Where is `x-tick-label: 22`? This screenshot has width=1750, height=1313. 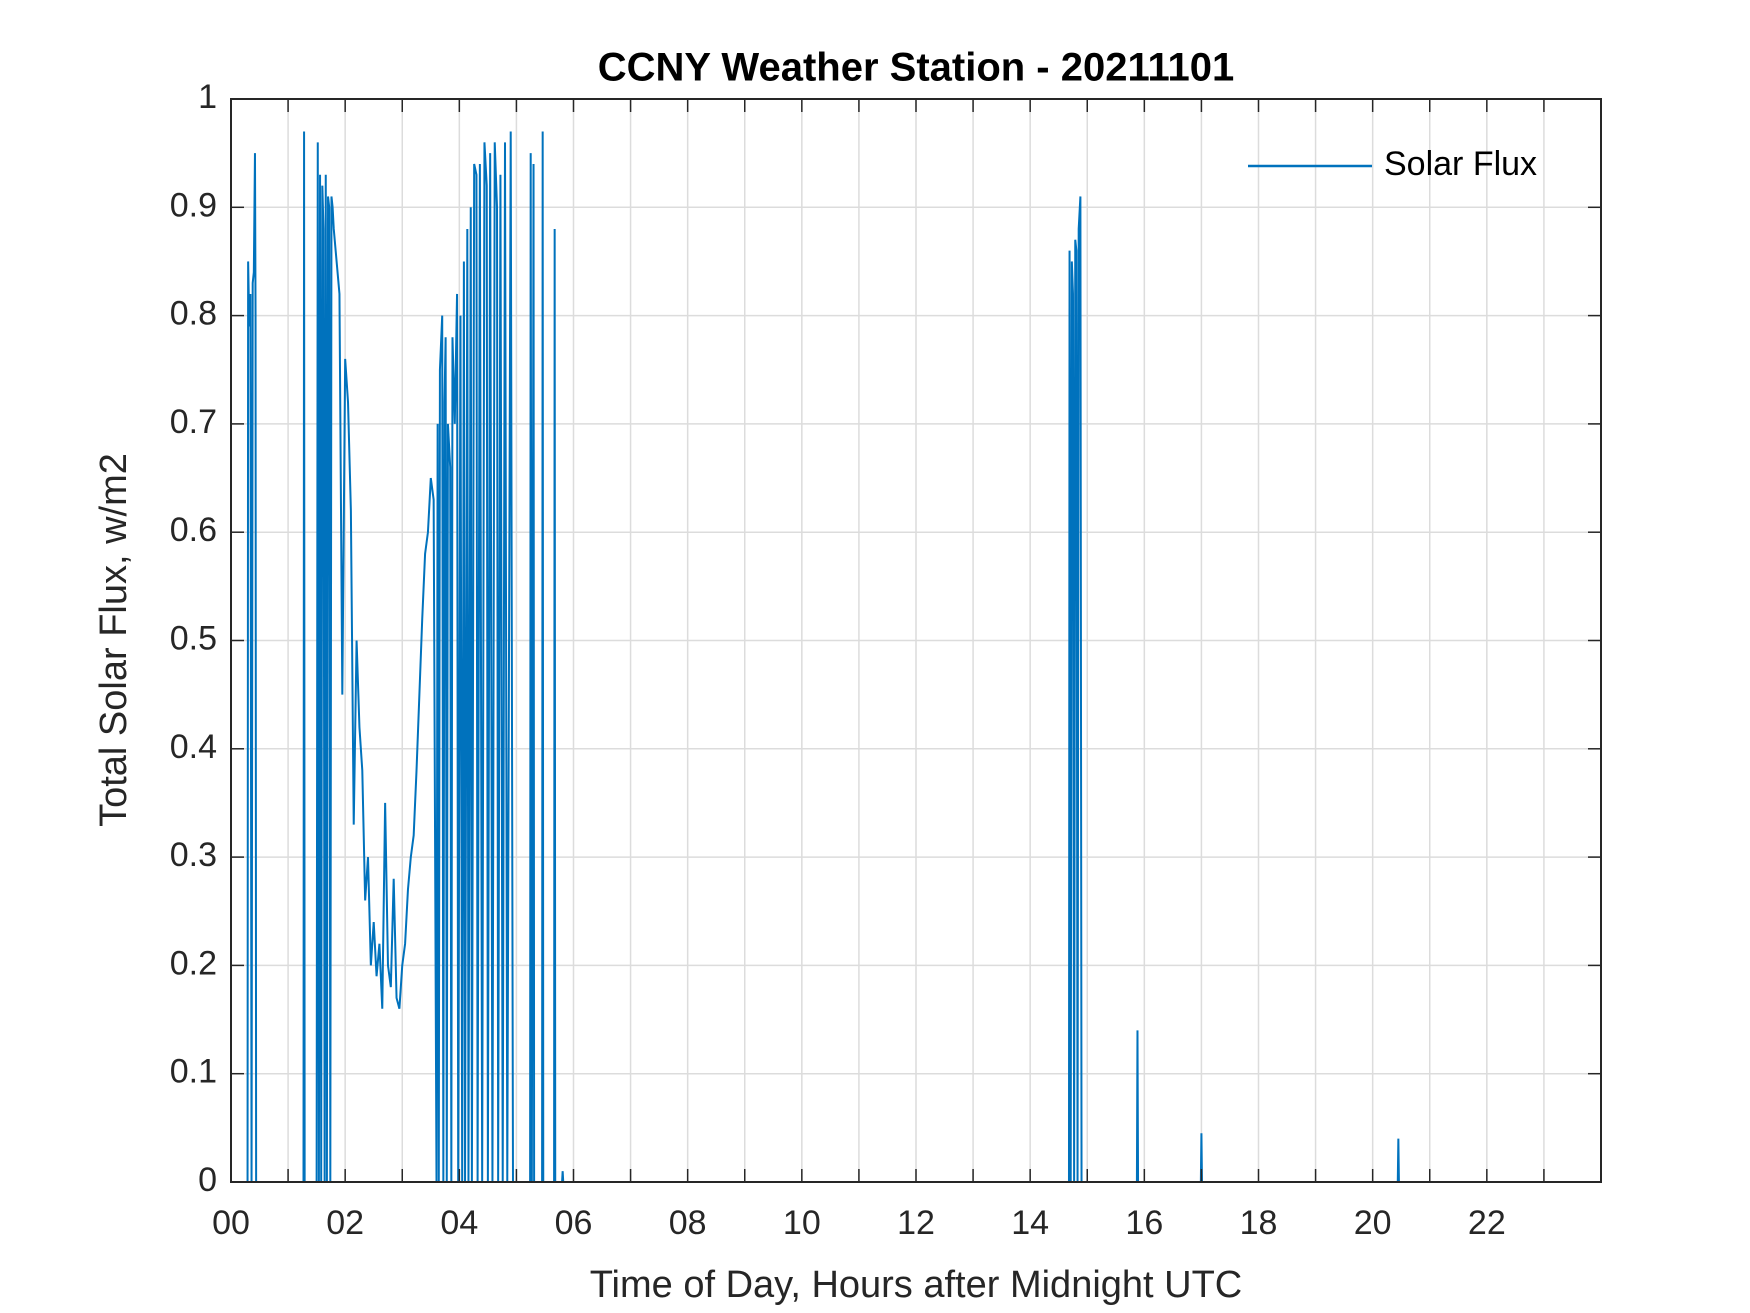
x-tick-label: 22 is located at coordinates (1487, 1223).